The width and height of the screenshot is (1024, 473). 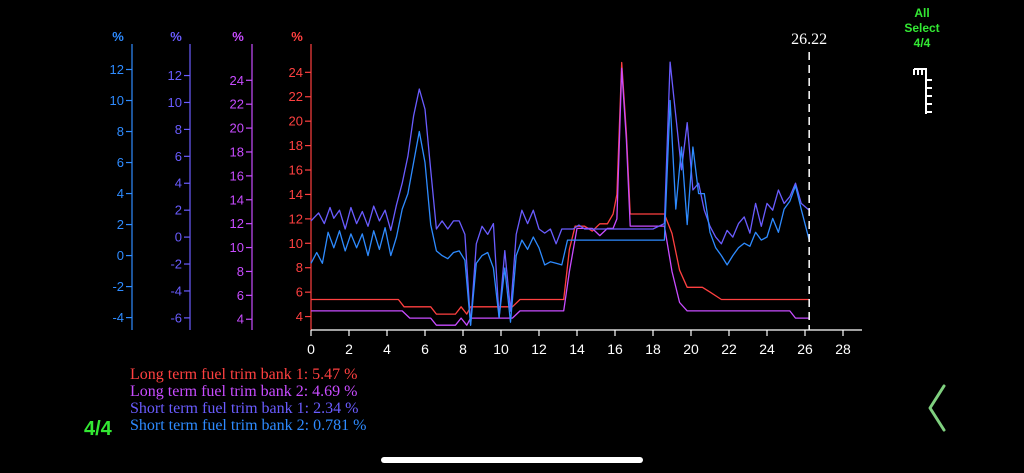 What do you see at coordinates (938, 408) in the screenshot?
I see `chevron-left-icon` at bounding box center [938, 408].